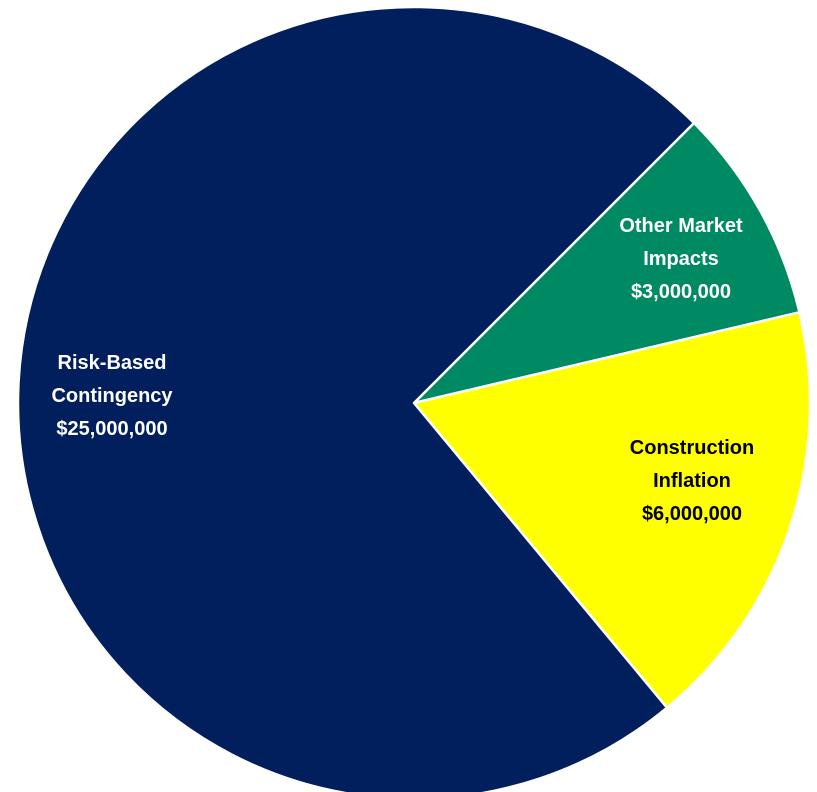  I want to click on slice-label-line: Impacts, so click(681, 259).